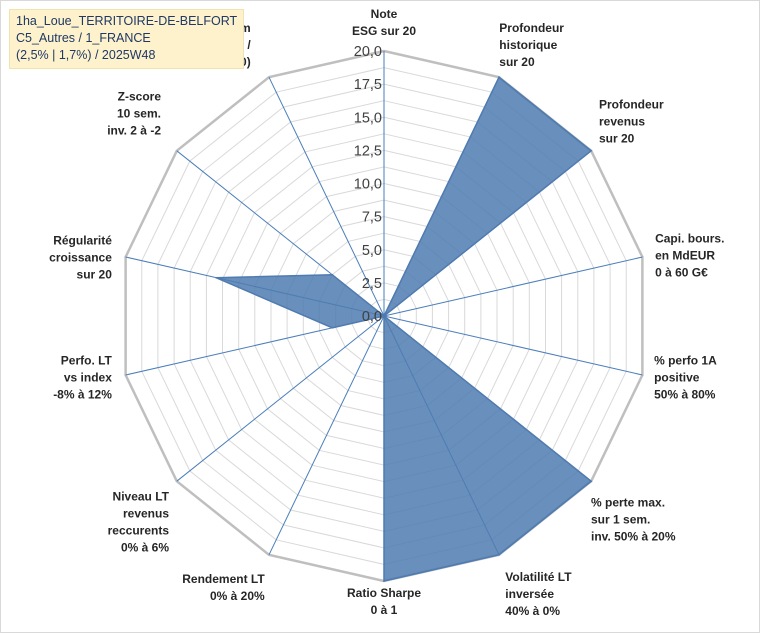  I want to click on axis-label-5: % perfo 1A positive 50% à 80%, so click(685, 378).